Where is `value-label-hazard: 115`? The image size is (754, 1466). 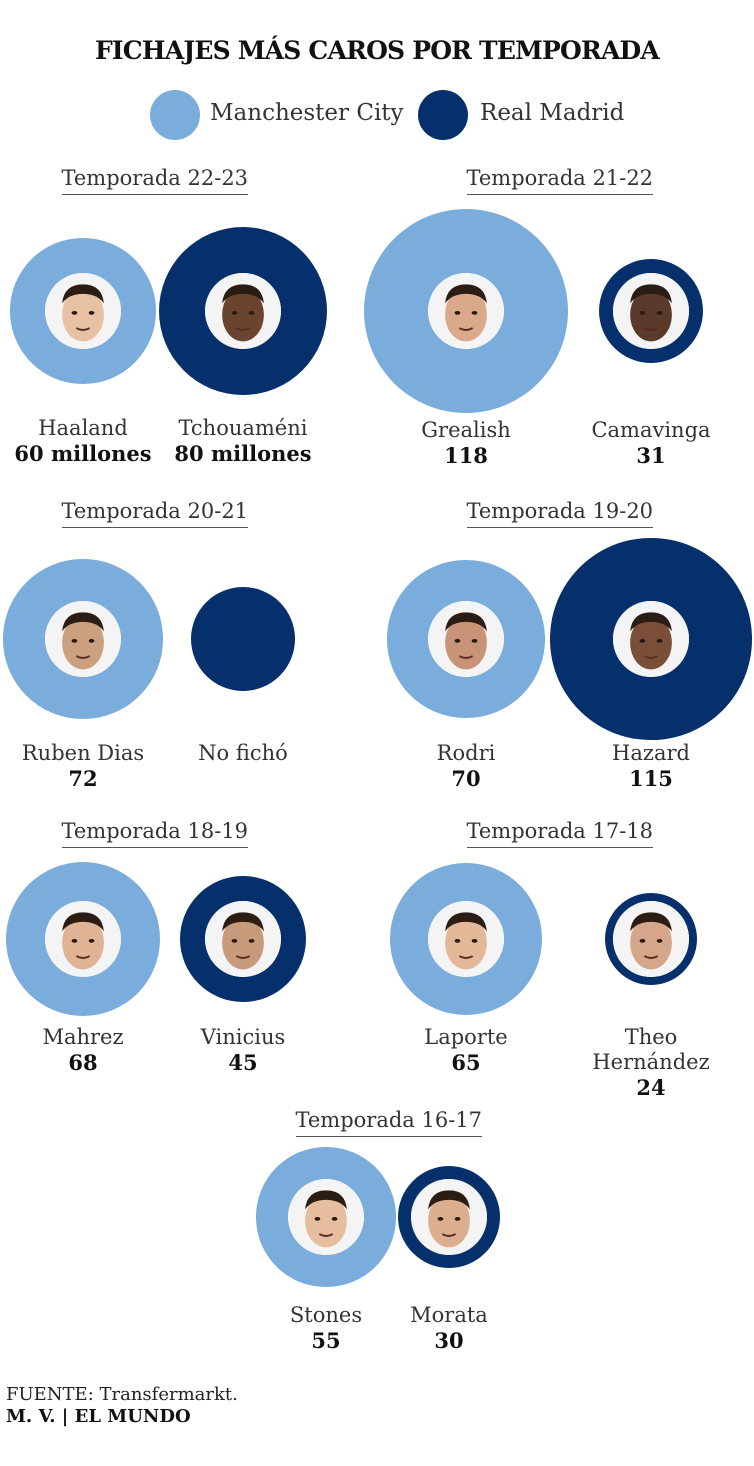 value-label-hazard: 115 is located at coordinates (651, 778).